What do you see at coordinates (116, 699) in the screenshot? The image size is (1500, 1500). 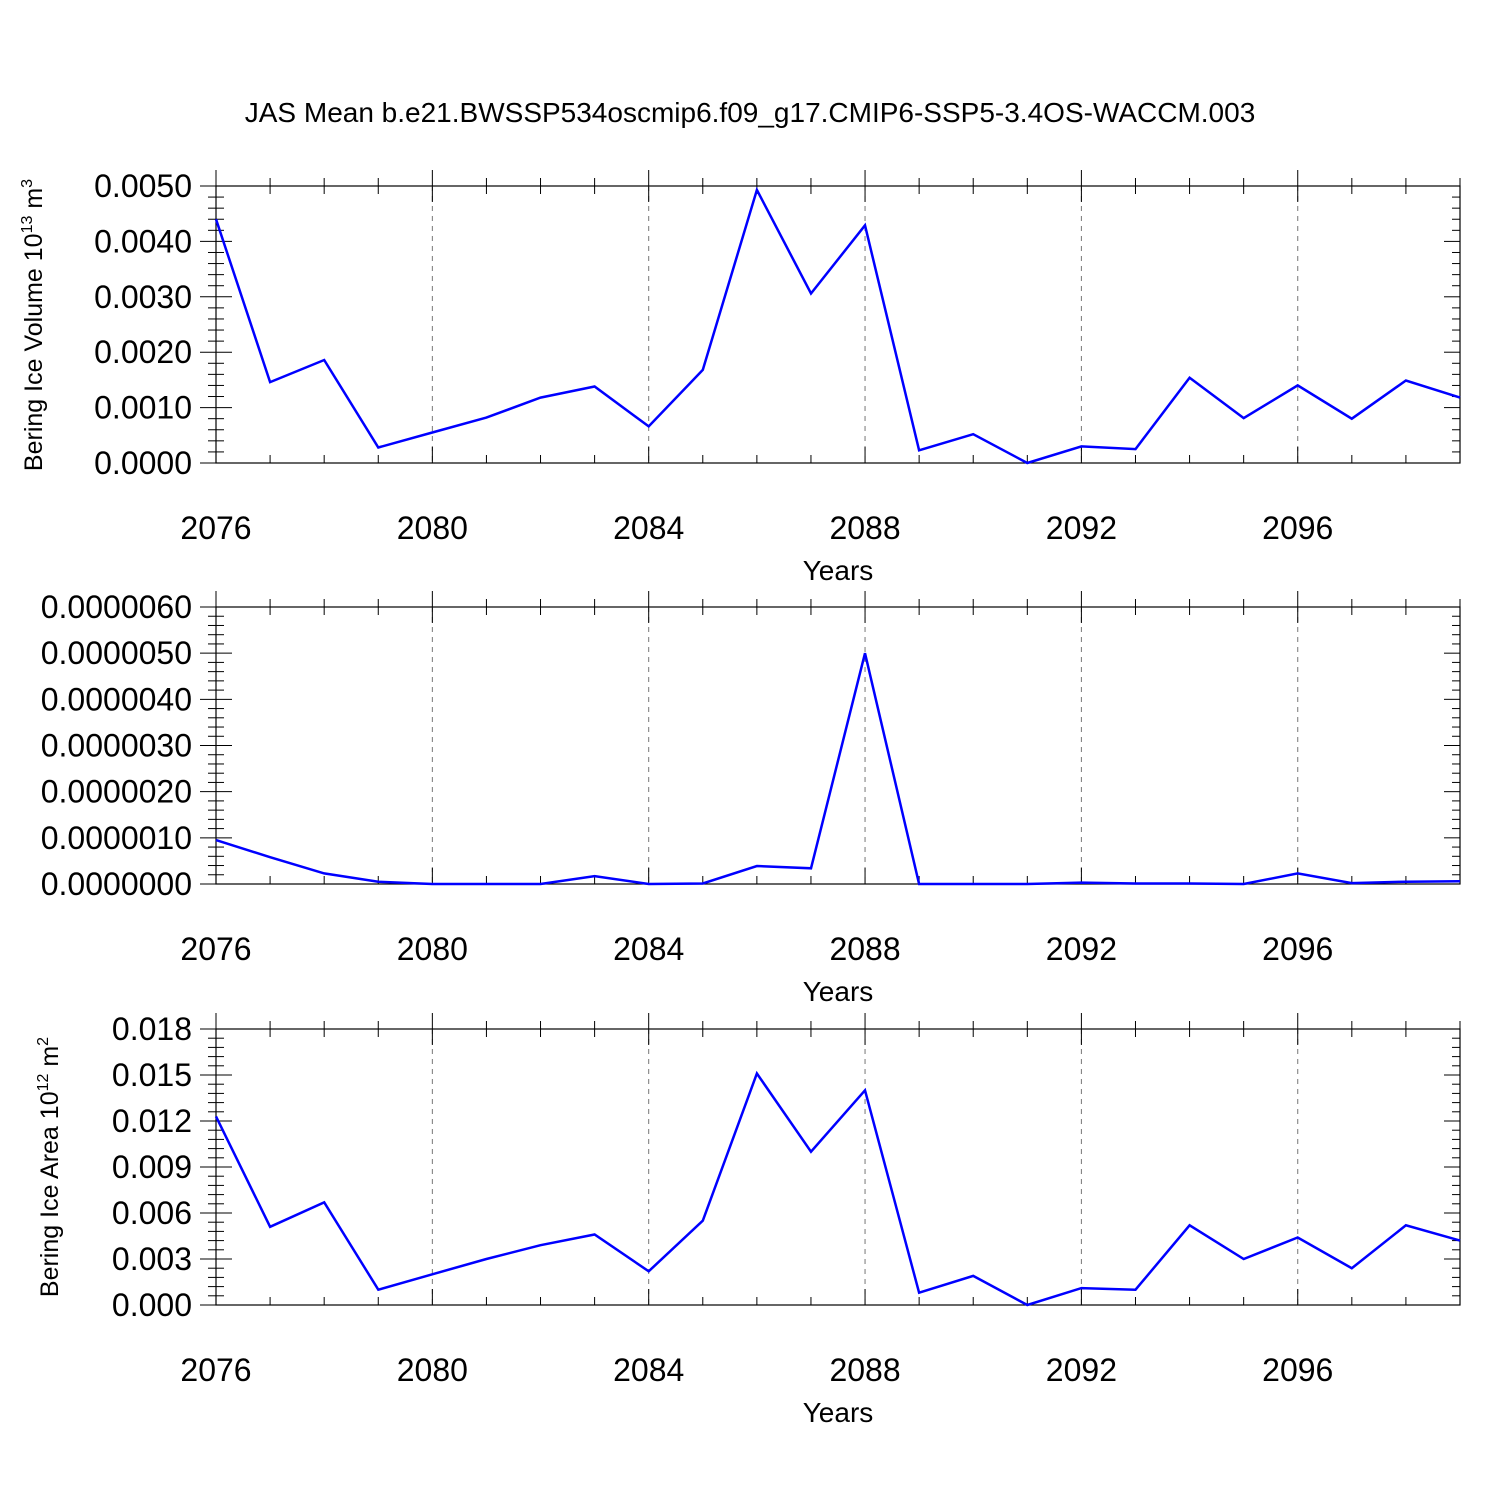 I see `y-tick-label: 0.0000040` at bounding box center [116, 699].